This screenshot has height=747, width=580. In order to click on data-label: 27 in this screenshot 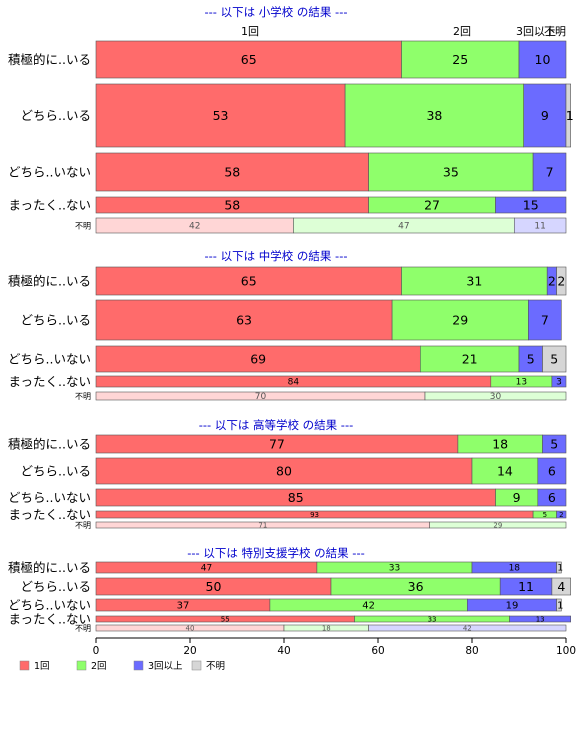, I will do `click(432, 205)`.